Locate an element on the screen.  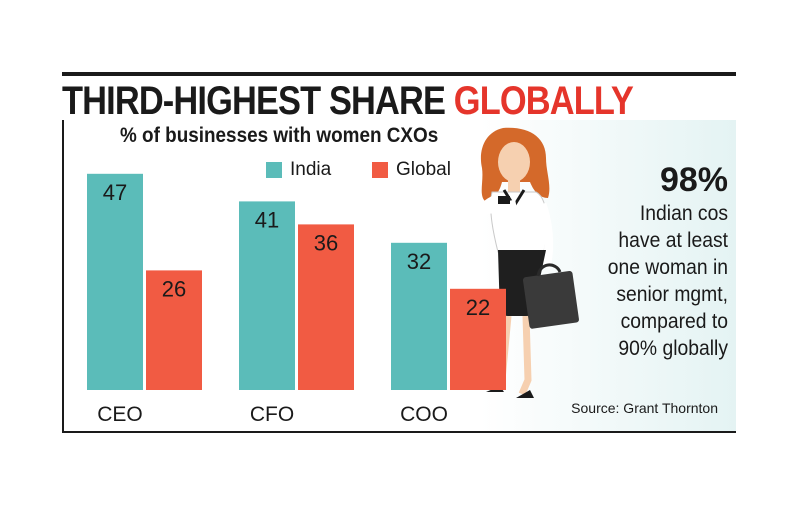
legend-label-global: Global is located at coordinates (423, 169).